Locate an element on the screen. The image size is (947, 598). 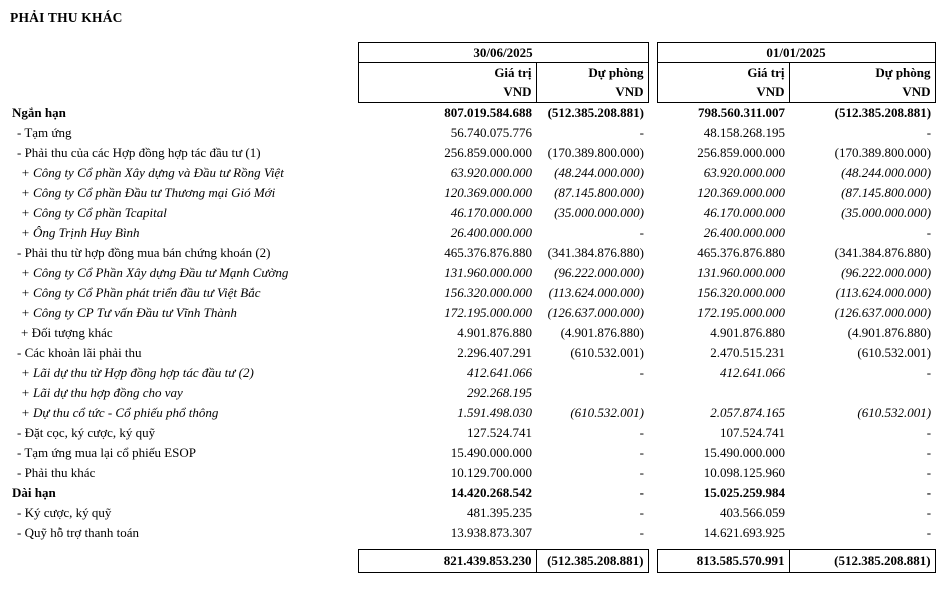
provision-cell: (96.222.000.000) is located at coordinates (599, 272).